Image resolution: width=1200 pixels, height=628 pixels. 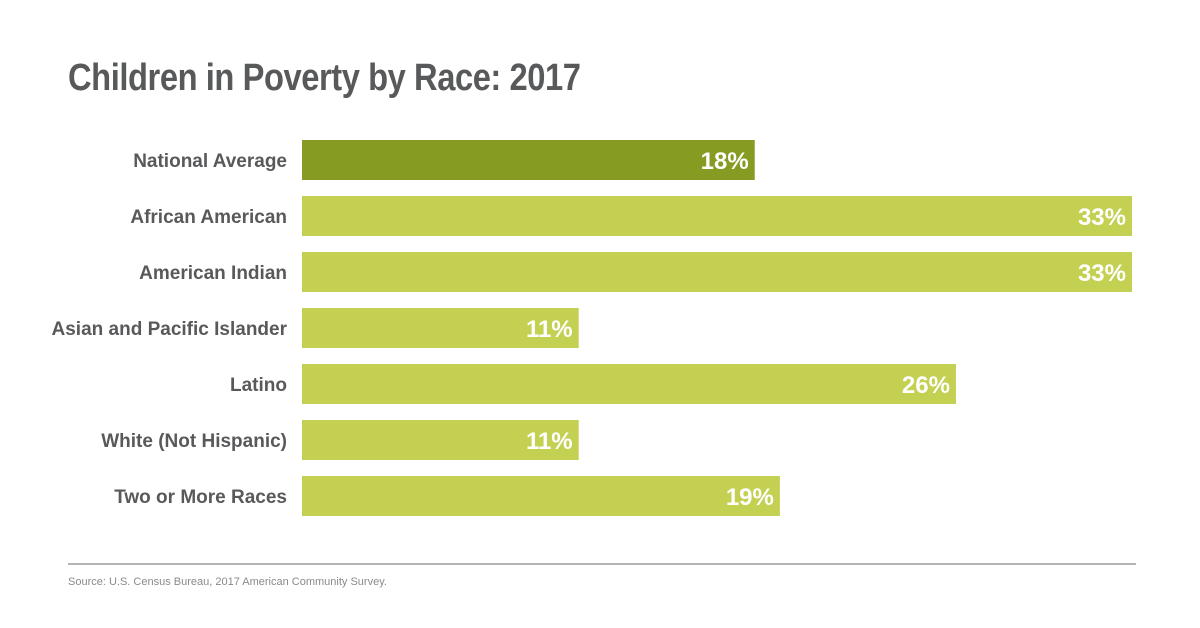 What do you see at coordinates (725, 161) in the screenshot?
I see `value-label: 18%` at bounding box center [725, 161].